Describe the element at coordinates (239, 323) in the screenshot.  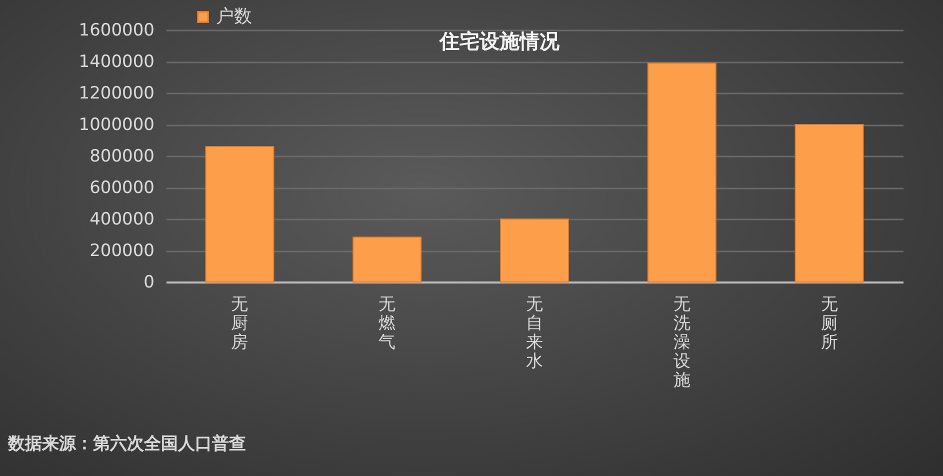
I see `x-tick-label: 无厨房` at that location.